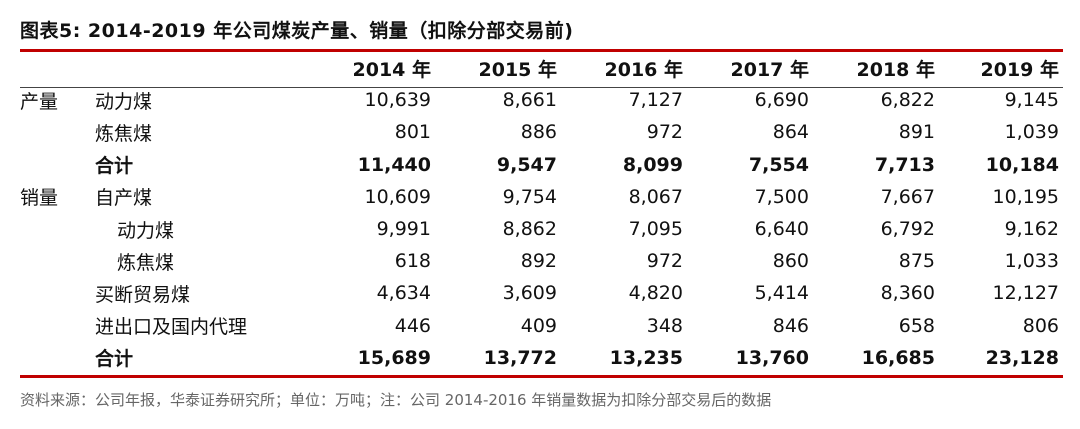 The image size is (1080, 429). Describe the element at coordinates (39, 101) in the screenshot. I see `row-group-label: 产量` at that location.